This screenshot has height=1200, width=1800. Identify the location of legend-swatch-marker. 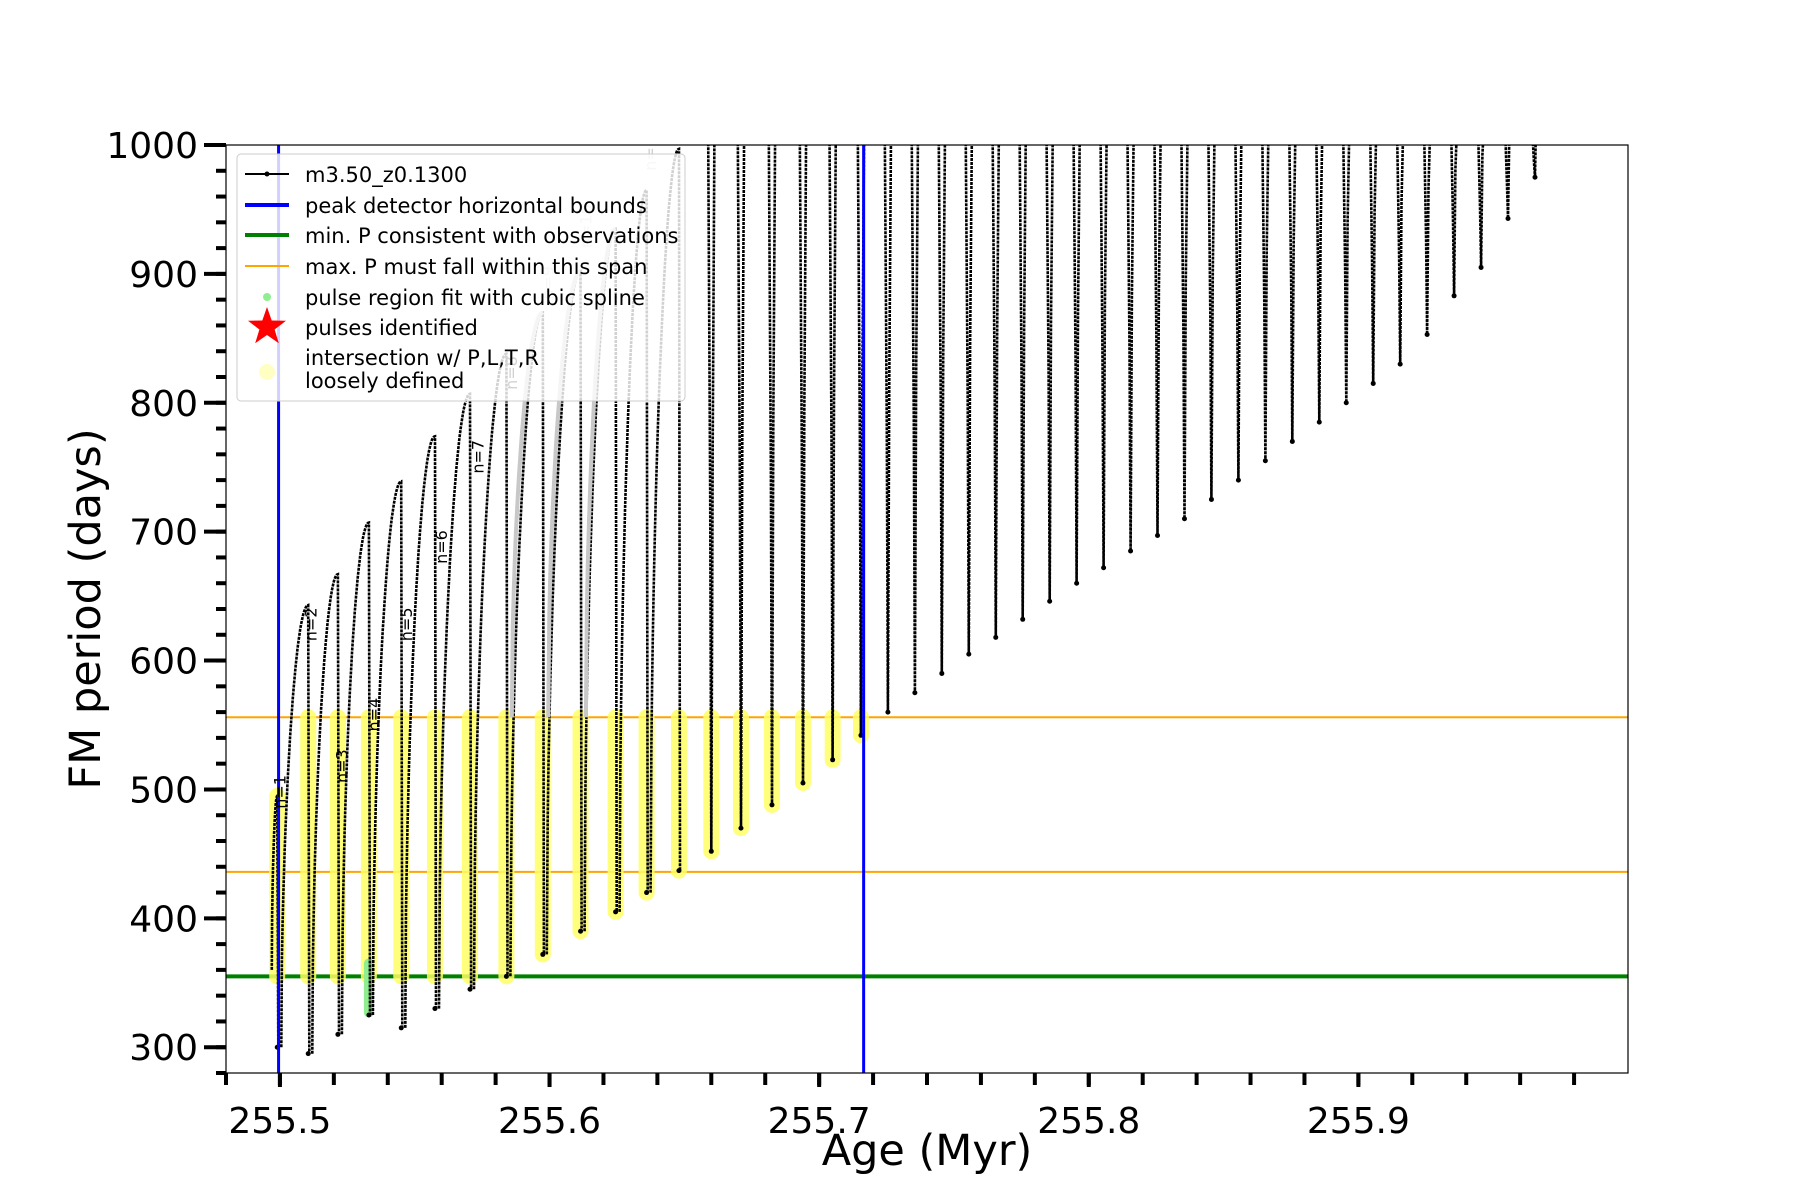
(267, 174).